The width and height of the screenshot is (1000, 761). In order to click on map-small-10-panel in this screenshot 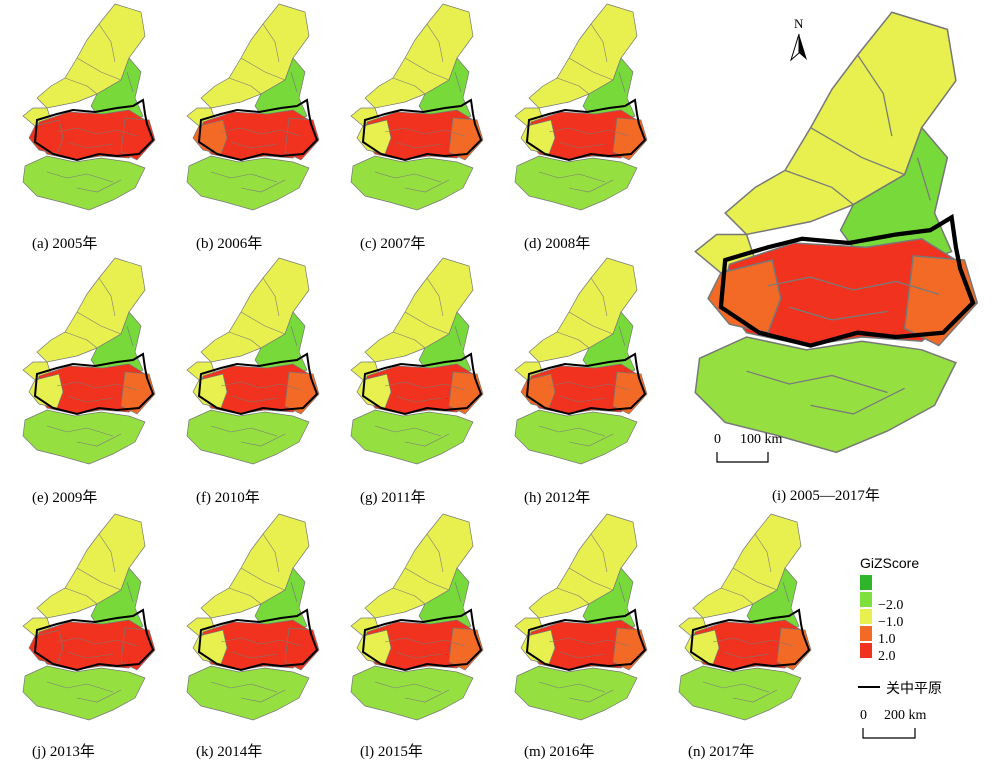, I will do `click(415, 622)`.